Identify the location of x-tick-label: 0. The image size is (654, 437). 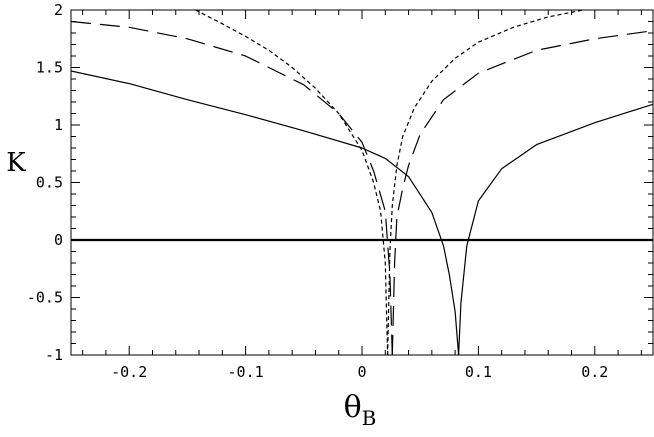
(361, 372).